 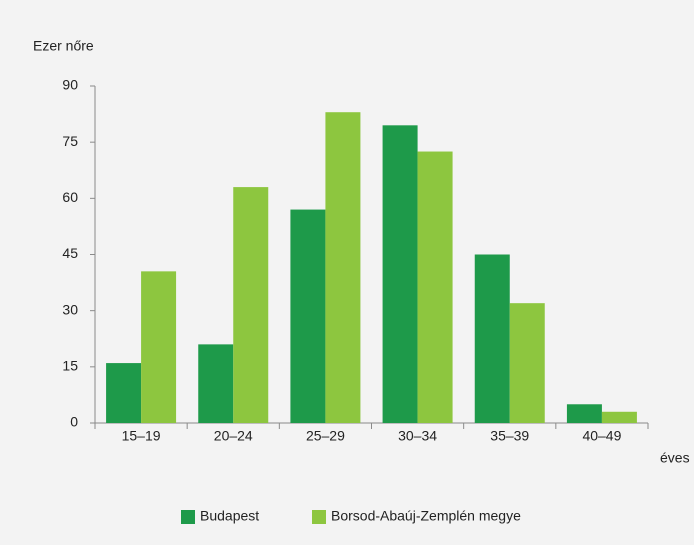 What do you see at coordinates (63, 46) in the screenshot?
I see `y-axis-label: Ezer nőre` at bounding box center [63, 46].